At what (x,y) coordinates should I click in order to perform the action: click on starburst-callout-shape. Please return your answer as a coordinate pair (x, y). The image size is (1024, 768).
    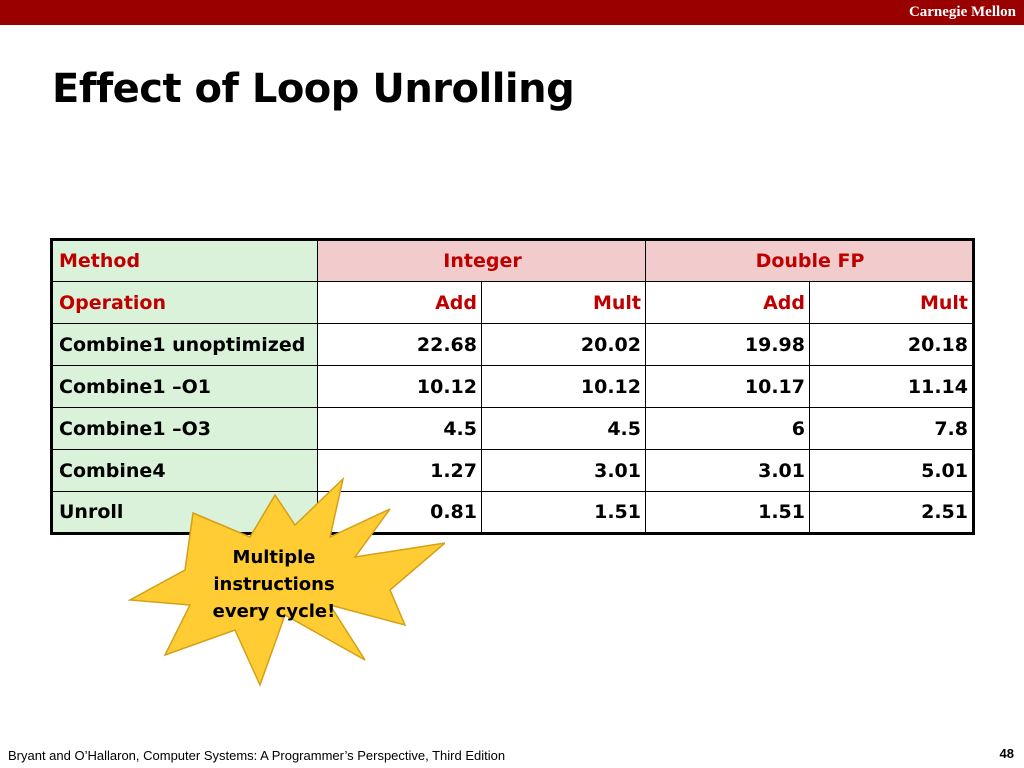
    Looking at the image, I should click on (286, 581).